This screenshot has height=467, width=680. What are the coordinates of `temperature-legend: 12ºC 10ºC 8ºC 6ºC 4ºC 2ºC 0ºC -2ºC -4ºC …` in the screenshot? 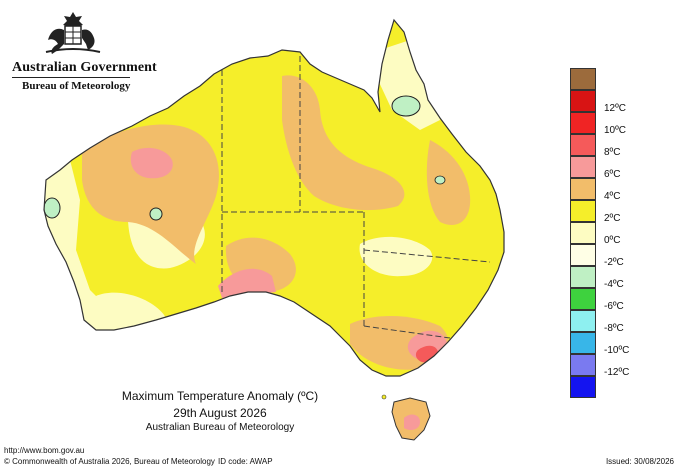 It's located at (620, 233).